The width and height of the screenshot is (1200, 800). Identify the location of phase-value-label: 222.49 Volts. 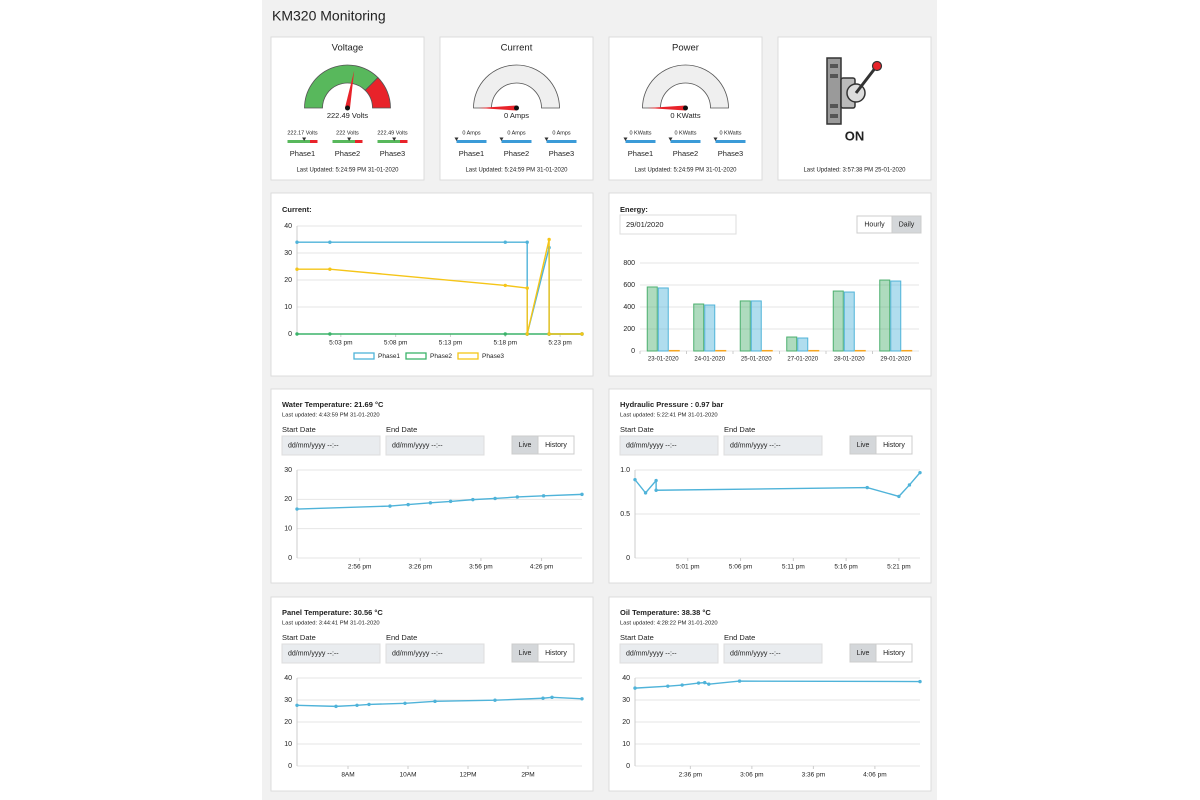
(392, 133).